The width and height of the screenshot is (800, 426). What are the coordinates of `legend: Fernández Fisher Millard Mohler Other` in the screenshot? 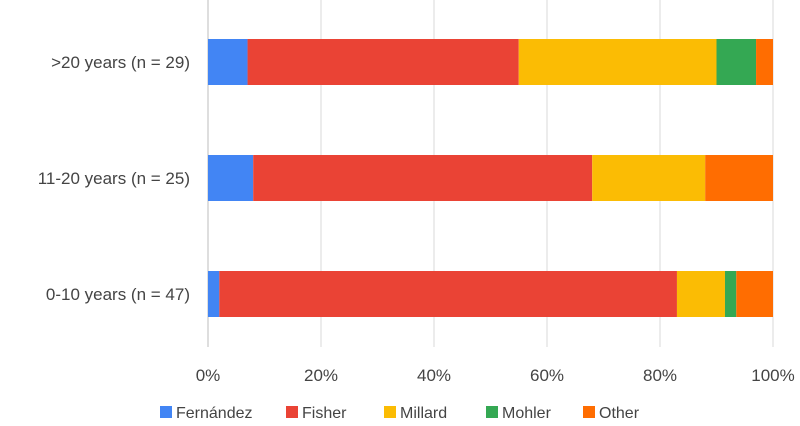 It's located at (400, 413).